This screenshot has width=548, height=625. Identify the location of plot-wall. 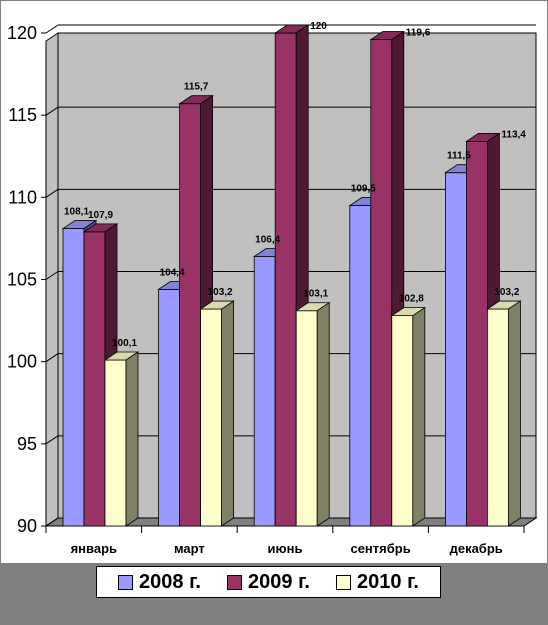
(52, 279).